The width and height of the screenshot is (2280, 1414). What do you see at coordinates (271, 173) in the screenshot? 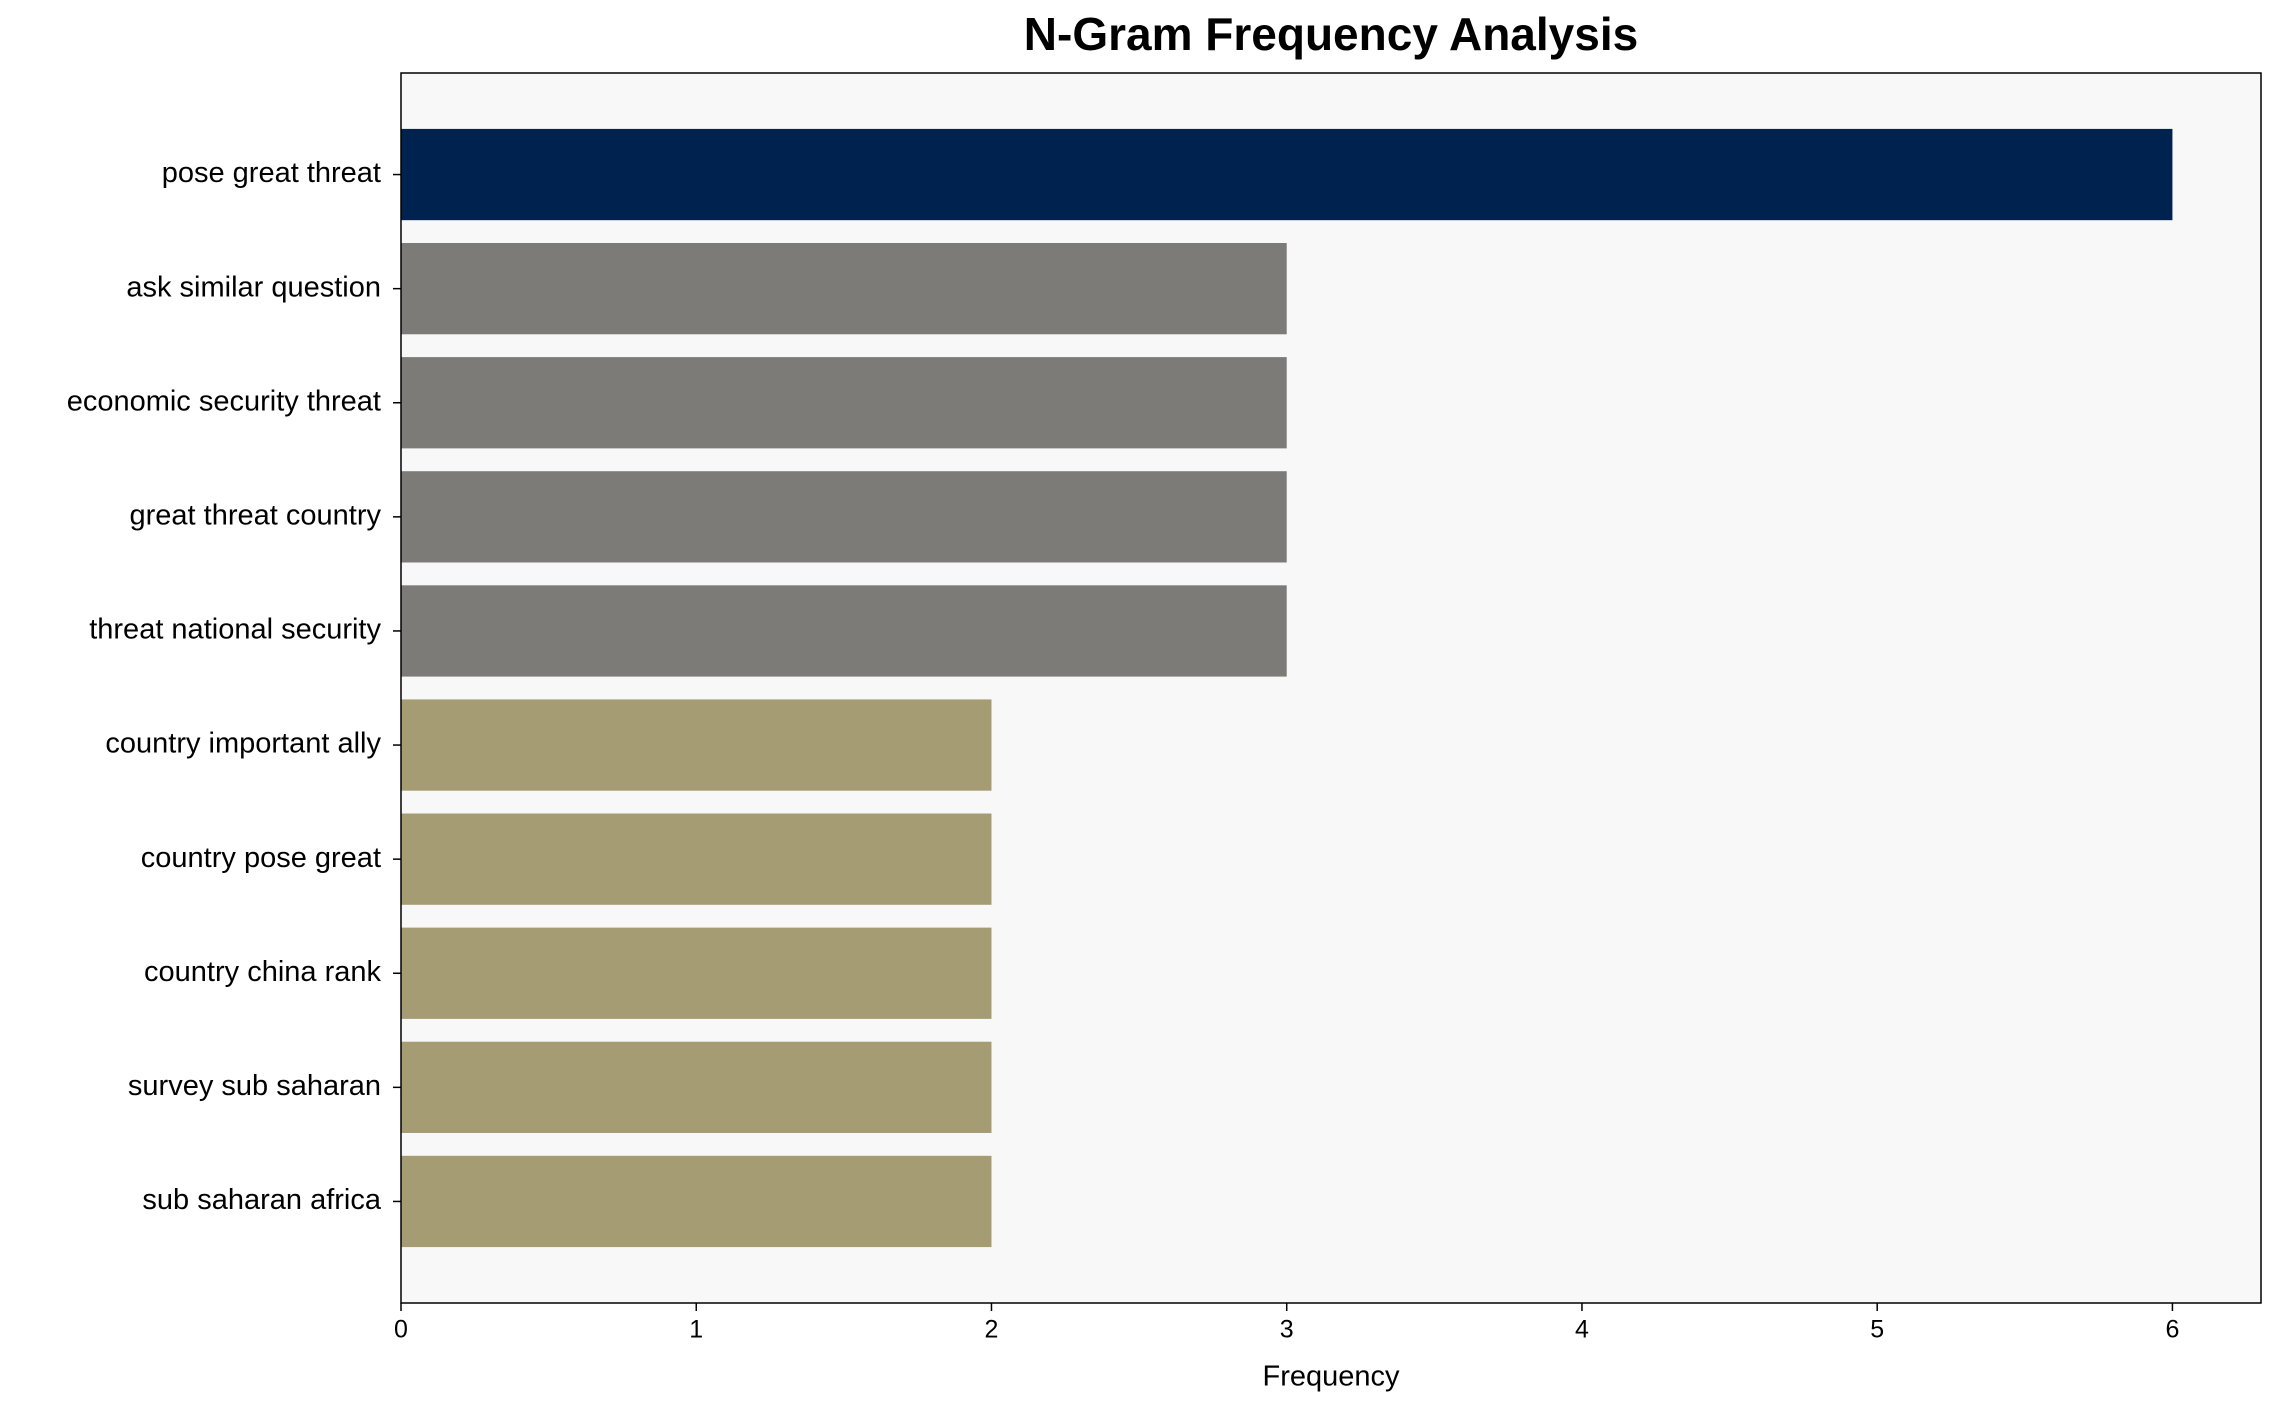
I see `y-tick-label: pose great threat` at bounding box center [271, 173].